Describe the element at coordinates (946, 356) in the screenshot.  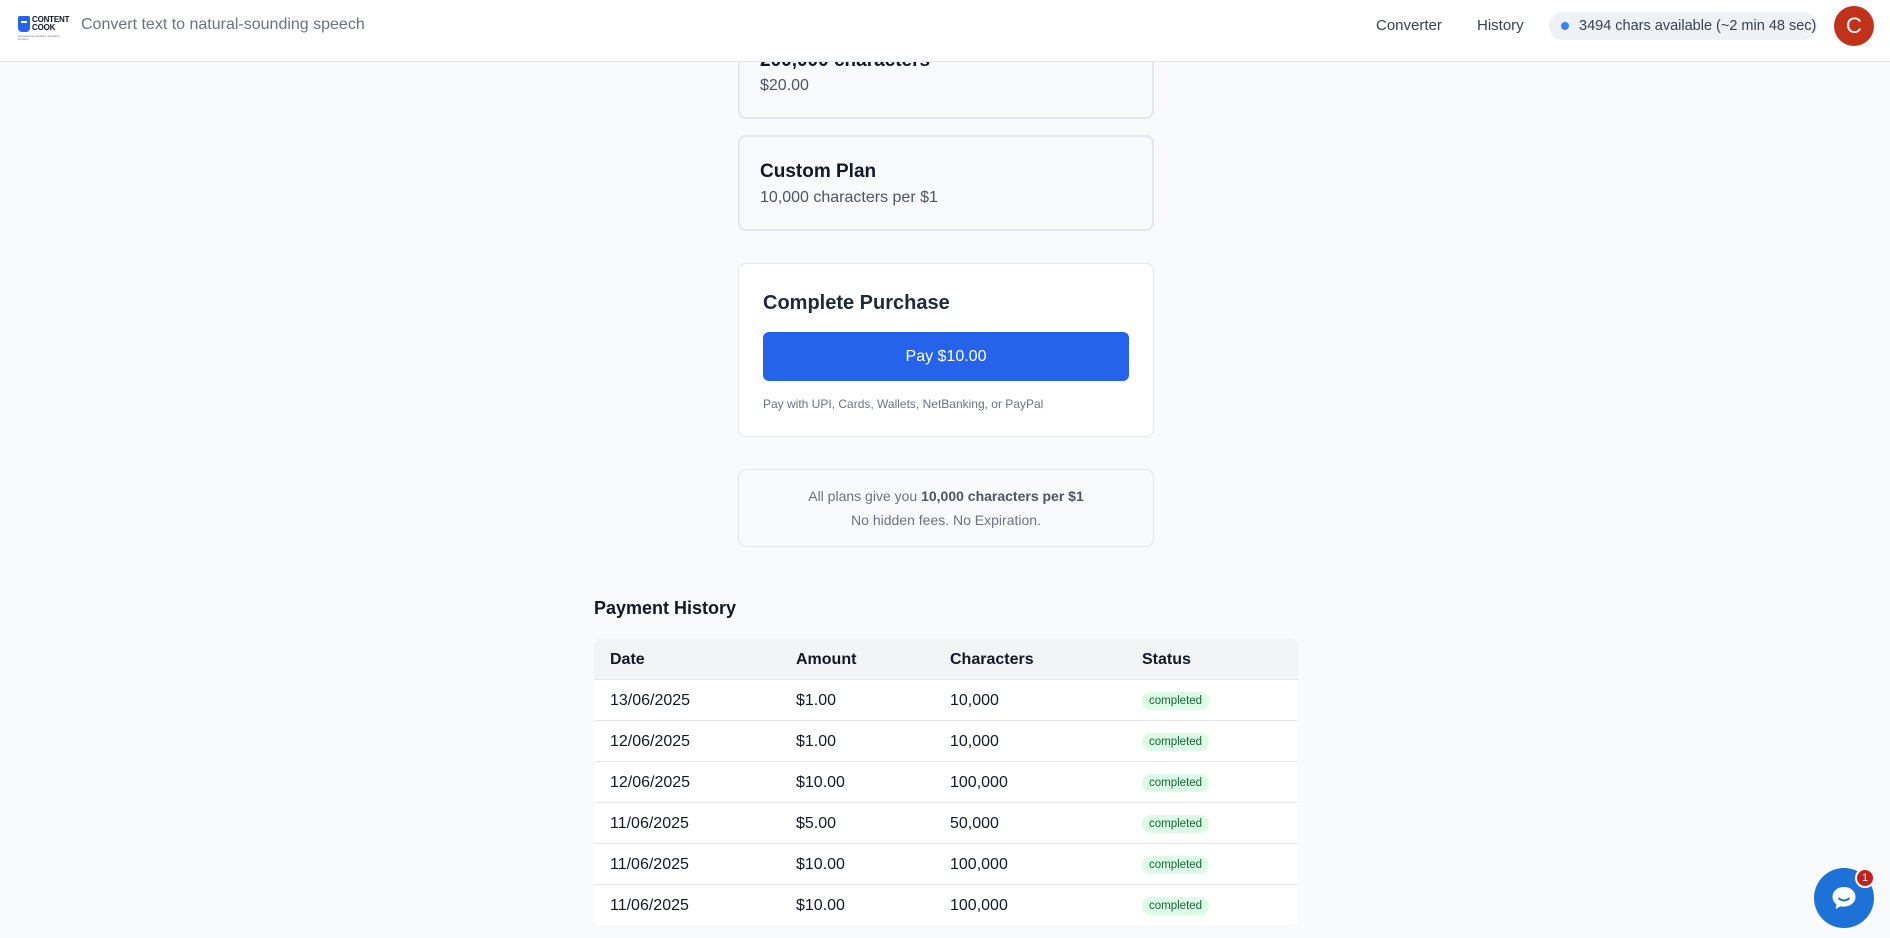
I see `pay-button: Pay $10.00` at that location.